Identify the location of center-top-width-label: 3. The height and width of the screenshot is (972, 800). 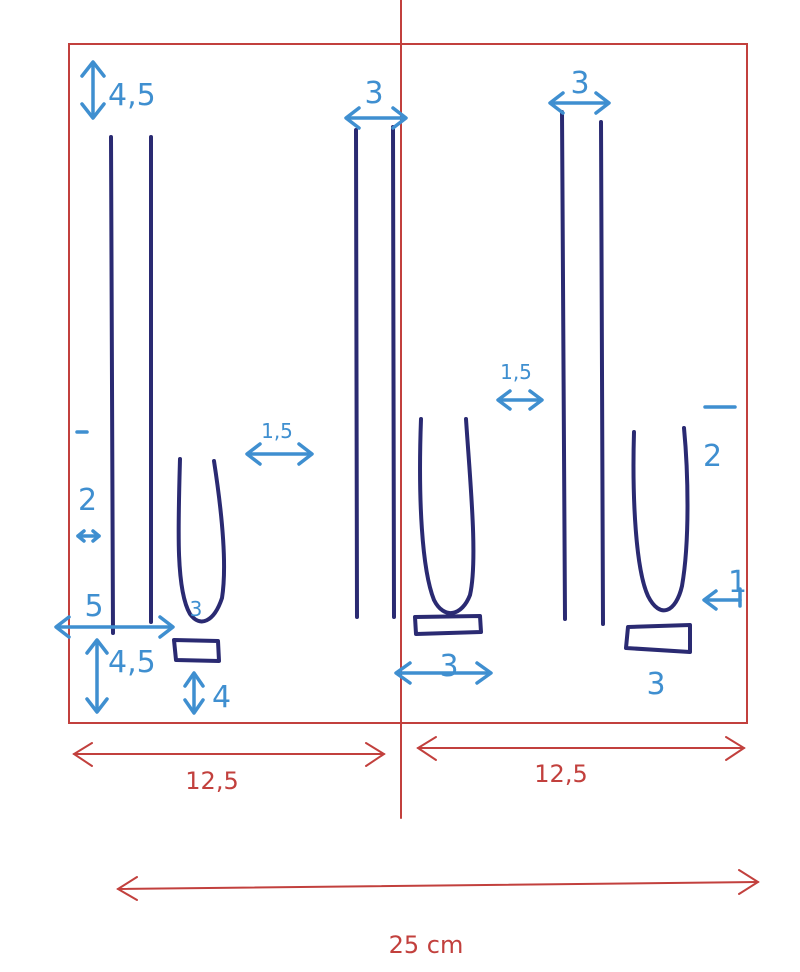
(373, 93).